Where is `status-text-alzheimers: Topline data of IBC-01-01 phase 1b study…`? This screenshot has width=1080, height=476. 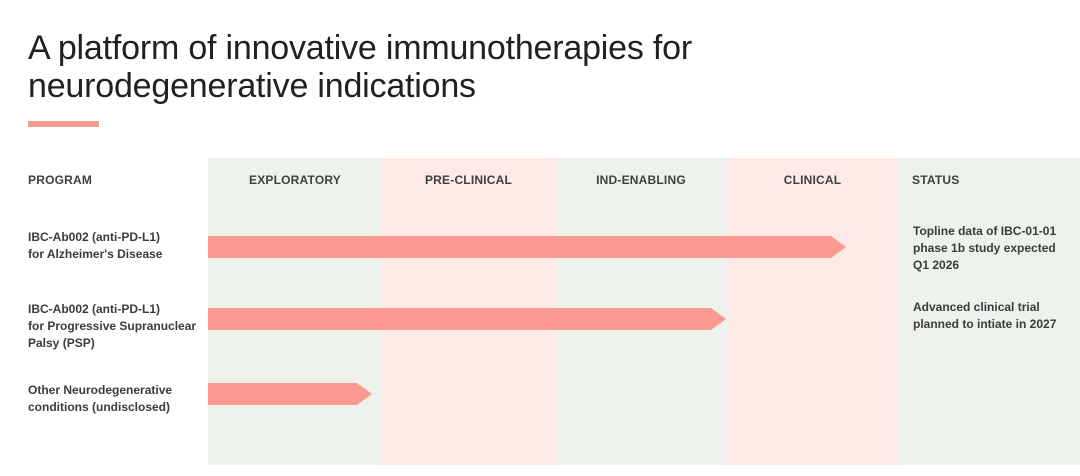
status-text-alzheimers: Topline data of IBC-01-01 phase 1b study… is located at coordinates (985, 248).